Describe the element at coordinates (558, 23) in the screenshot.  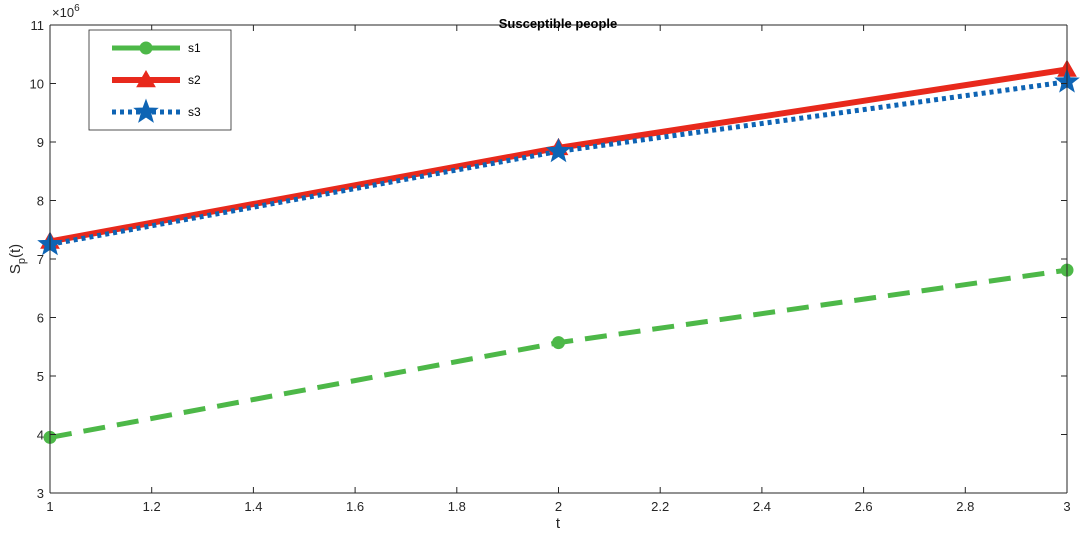
I see `chart-title: Susceptible people` at that location.